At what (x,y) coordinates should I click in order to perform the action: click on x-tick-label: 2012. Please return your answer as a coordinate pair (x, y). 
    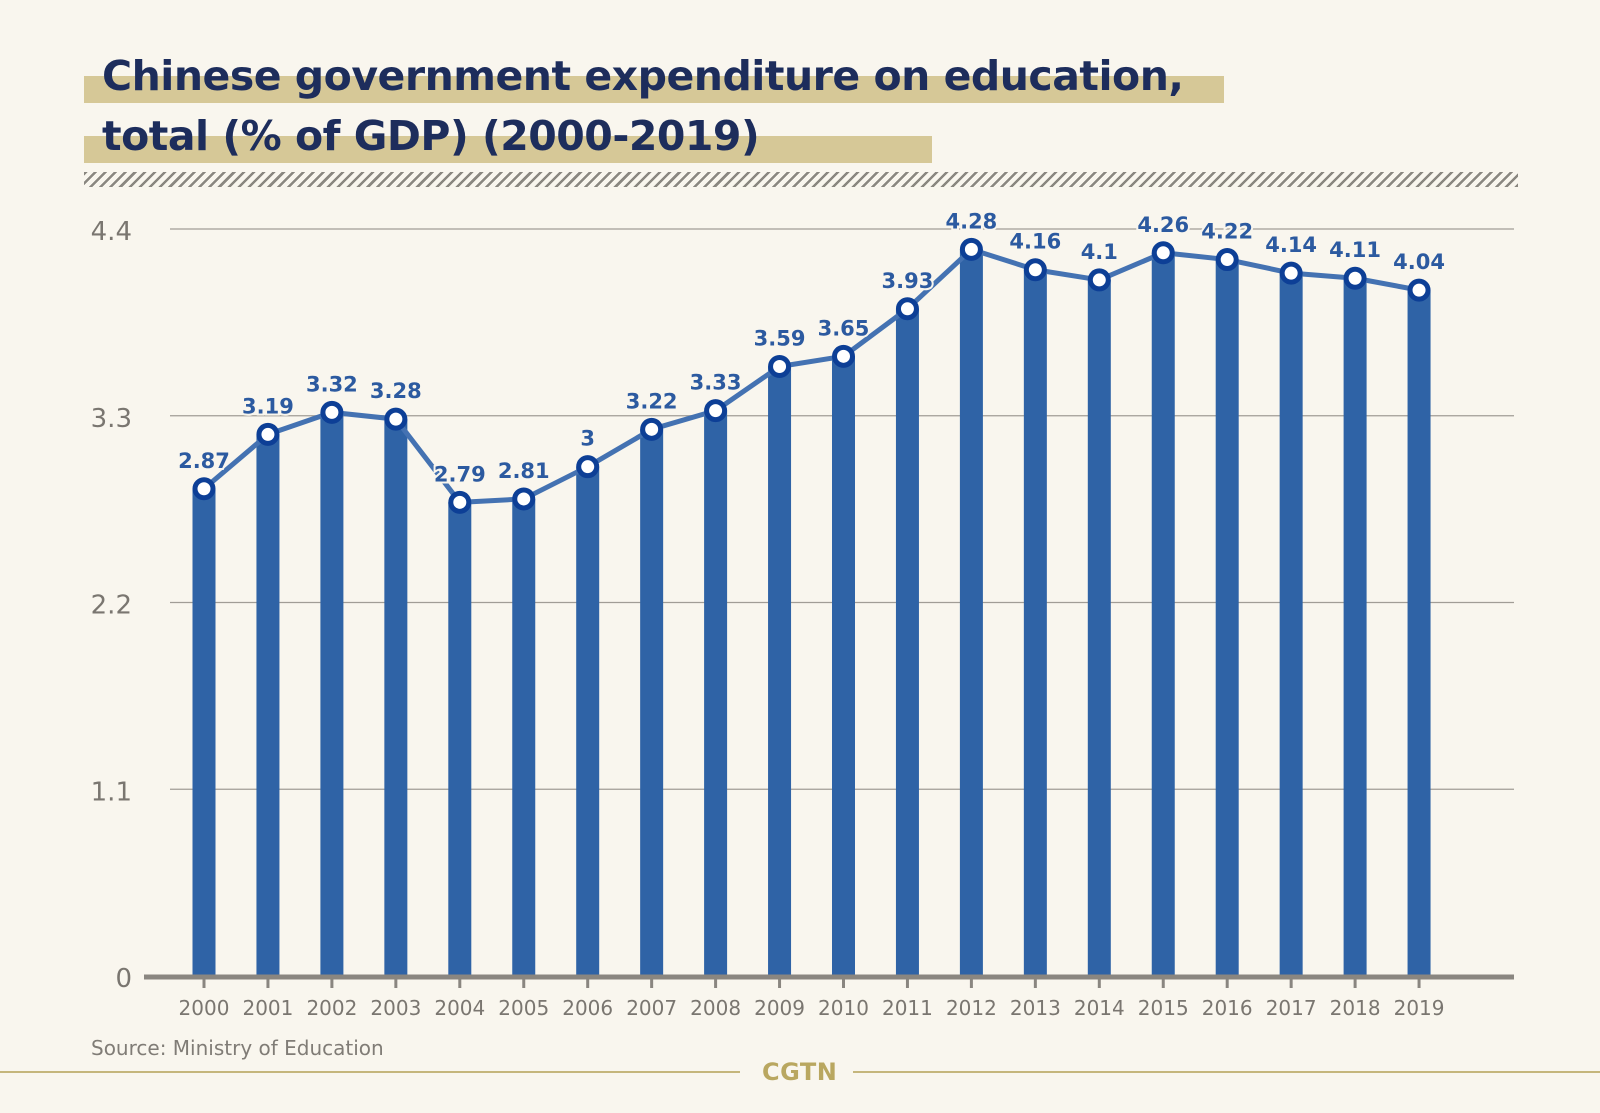
    Looking at the image, I should click on (971, 1008).